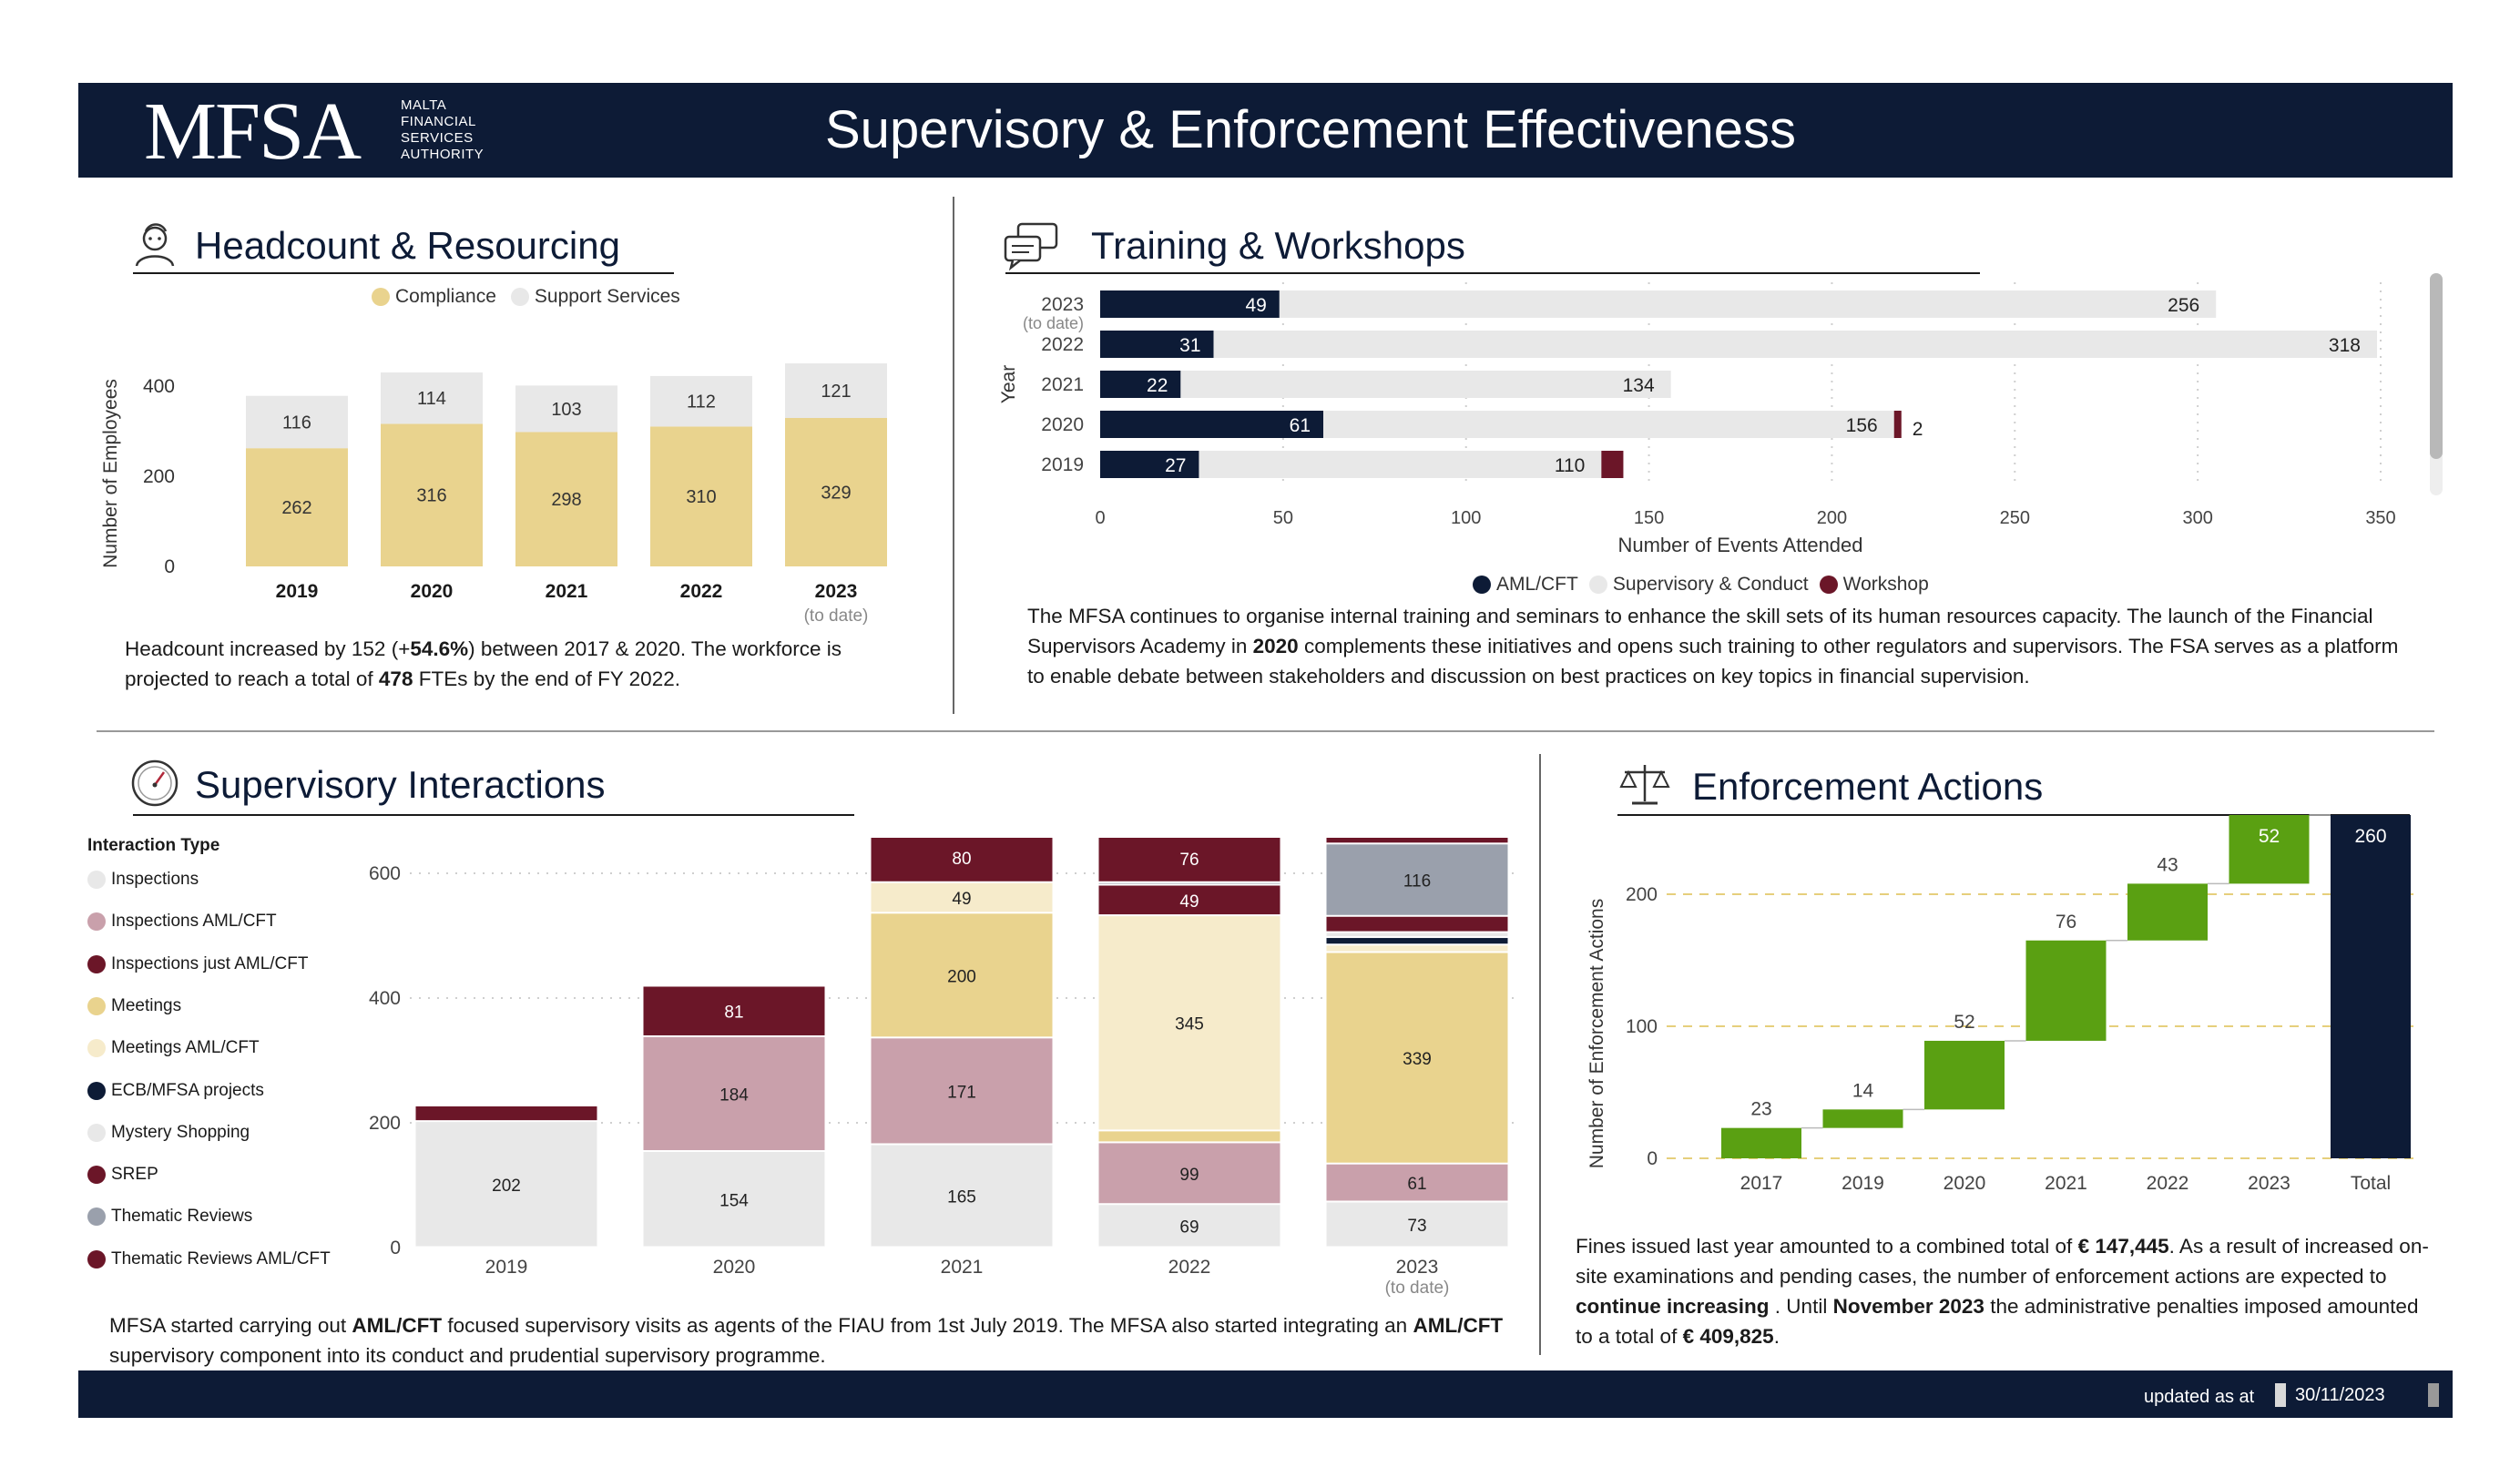  Describe the element at coordinates (2014, 815) in the screenshot. I see `enforcement-title-underline` at that location.